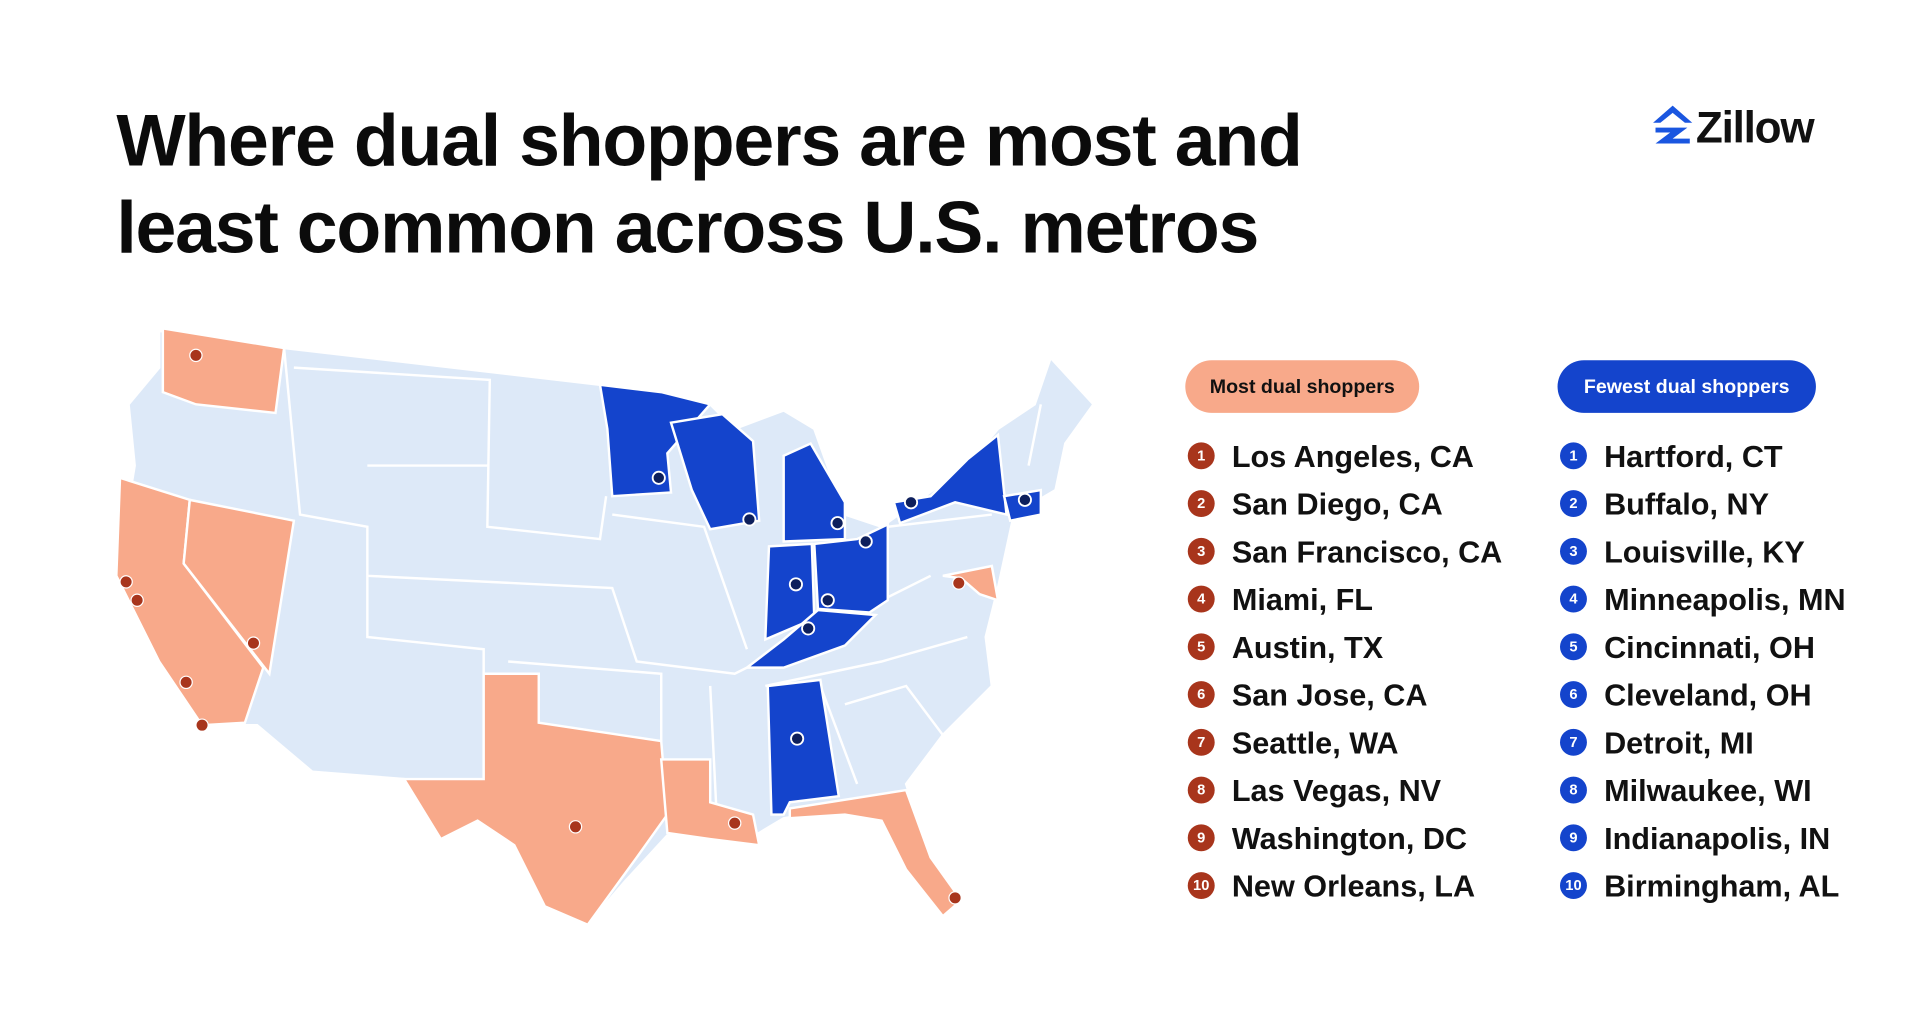  Describe the element at coordinates (1755, 127) in the screenshot. I see `logo-text: Zillow` at that location.